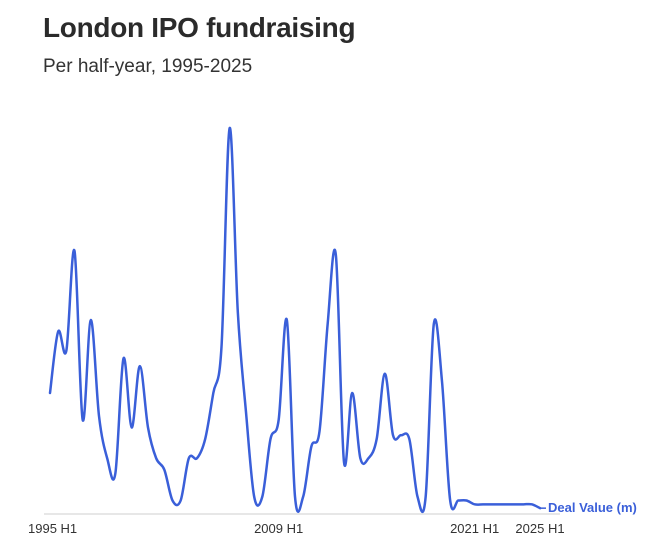 This screenshot has width=659, height=540. Describe the element at coordinates (474, 528) in the screenshot. I see `x-tick-label: 2021 H1` at that location.